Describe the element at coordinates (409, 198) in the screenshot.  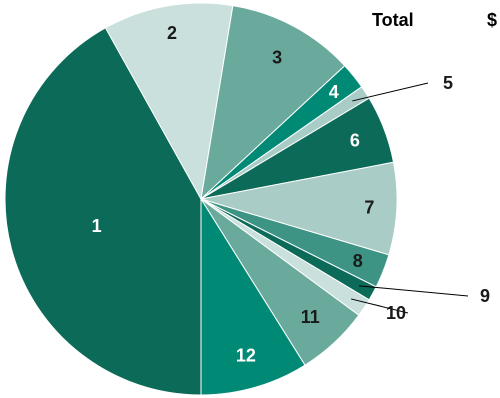
I see `leader-lines` at that location.